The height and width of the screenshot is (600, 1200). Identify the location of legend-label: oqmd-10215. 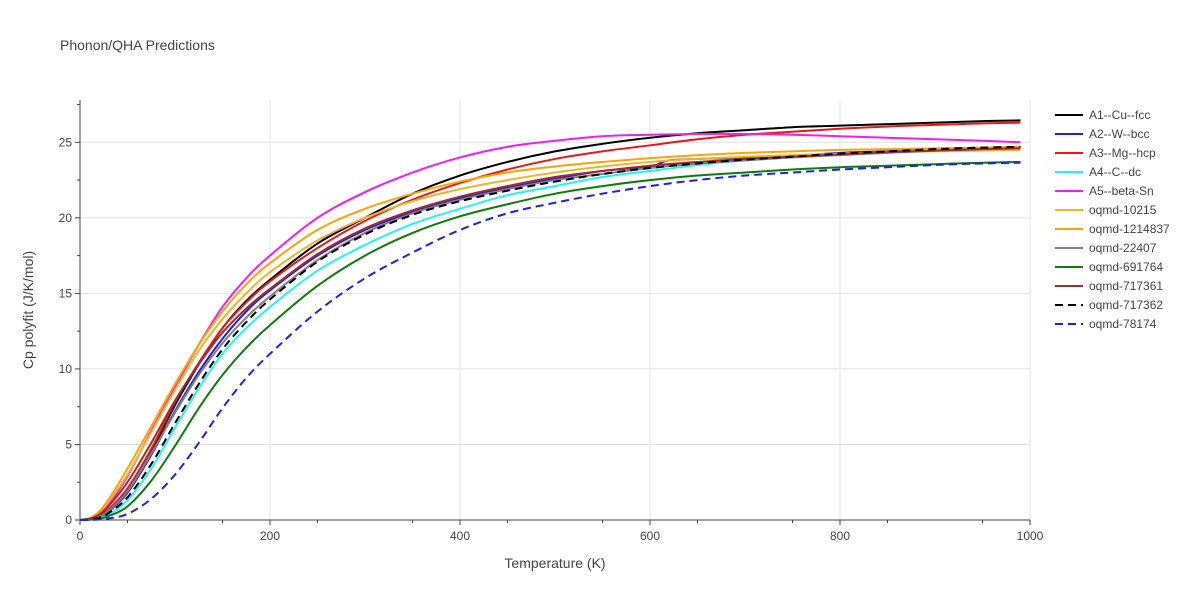
(1123, 210).